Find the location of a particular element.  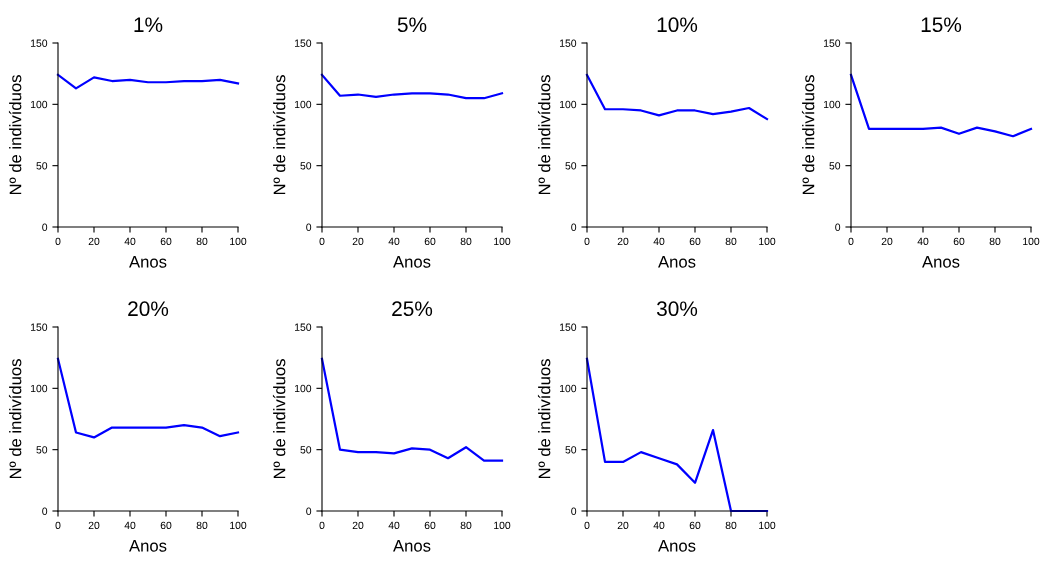

chart-title: 15% is located at coordinates (941, 25).